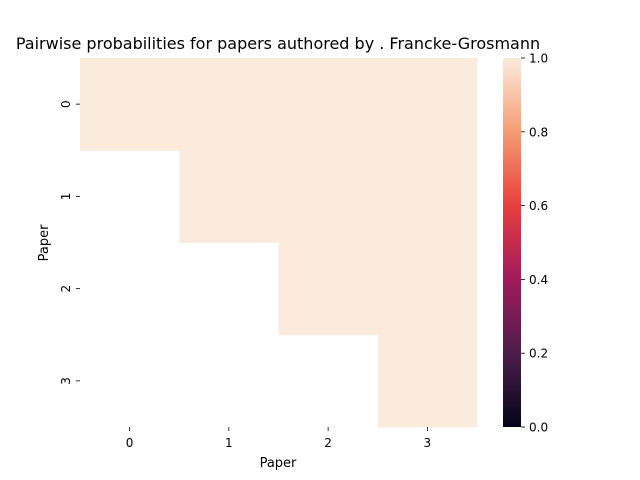 The image size is (640, 480). I want to click on colorbar-ticks: 0.0 0.2 0.4 0.6 0.8 1.0, so click(534, 243).